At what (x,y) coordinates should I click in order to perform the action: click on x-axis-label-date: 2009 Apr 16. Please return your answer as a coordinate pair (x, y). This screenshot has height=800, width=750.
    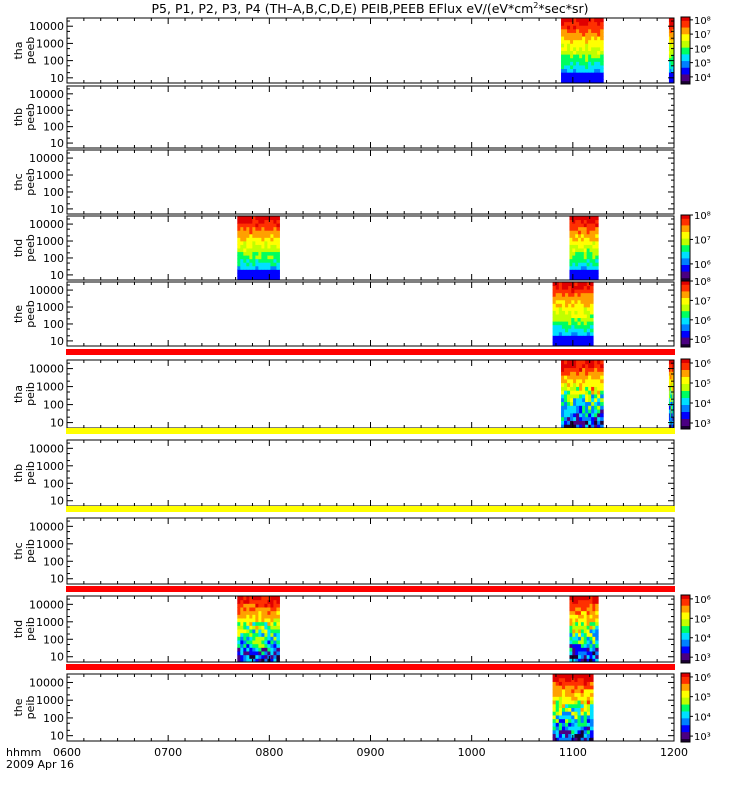
    Looking at the image, I should click on (40, 764).